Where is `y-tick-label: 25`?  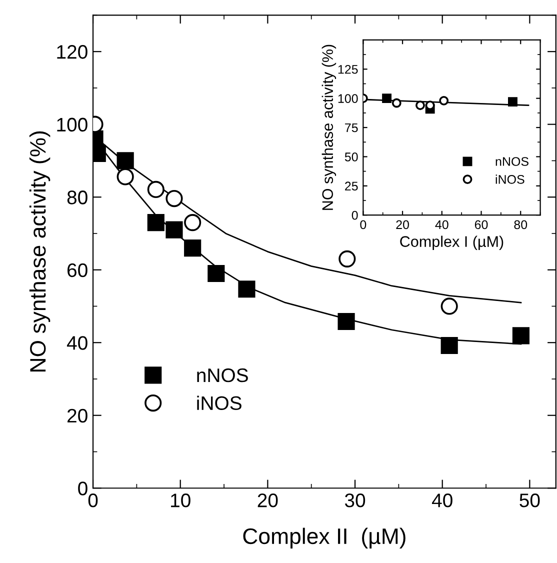 y-tick-label: 25 is located at coordinates (351, 186).